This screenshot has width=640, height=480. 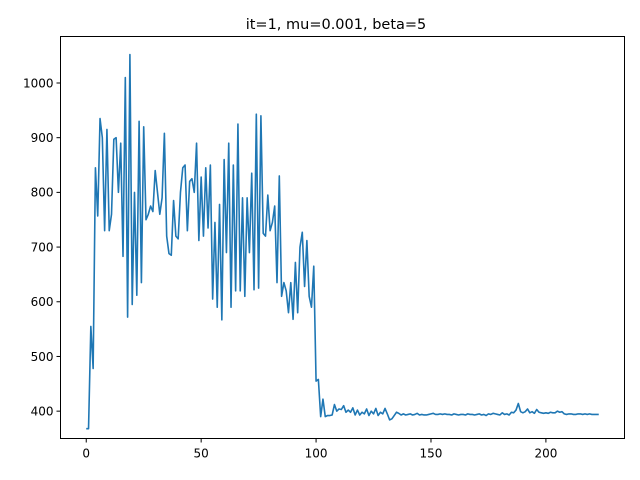 I want to click on y-tick-label: 700, so click(x=42, y=247).